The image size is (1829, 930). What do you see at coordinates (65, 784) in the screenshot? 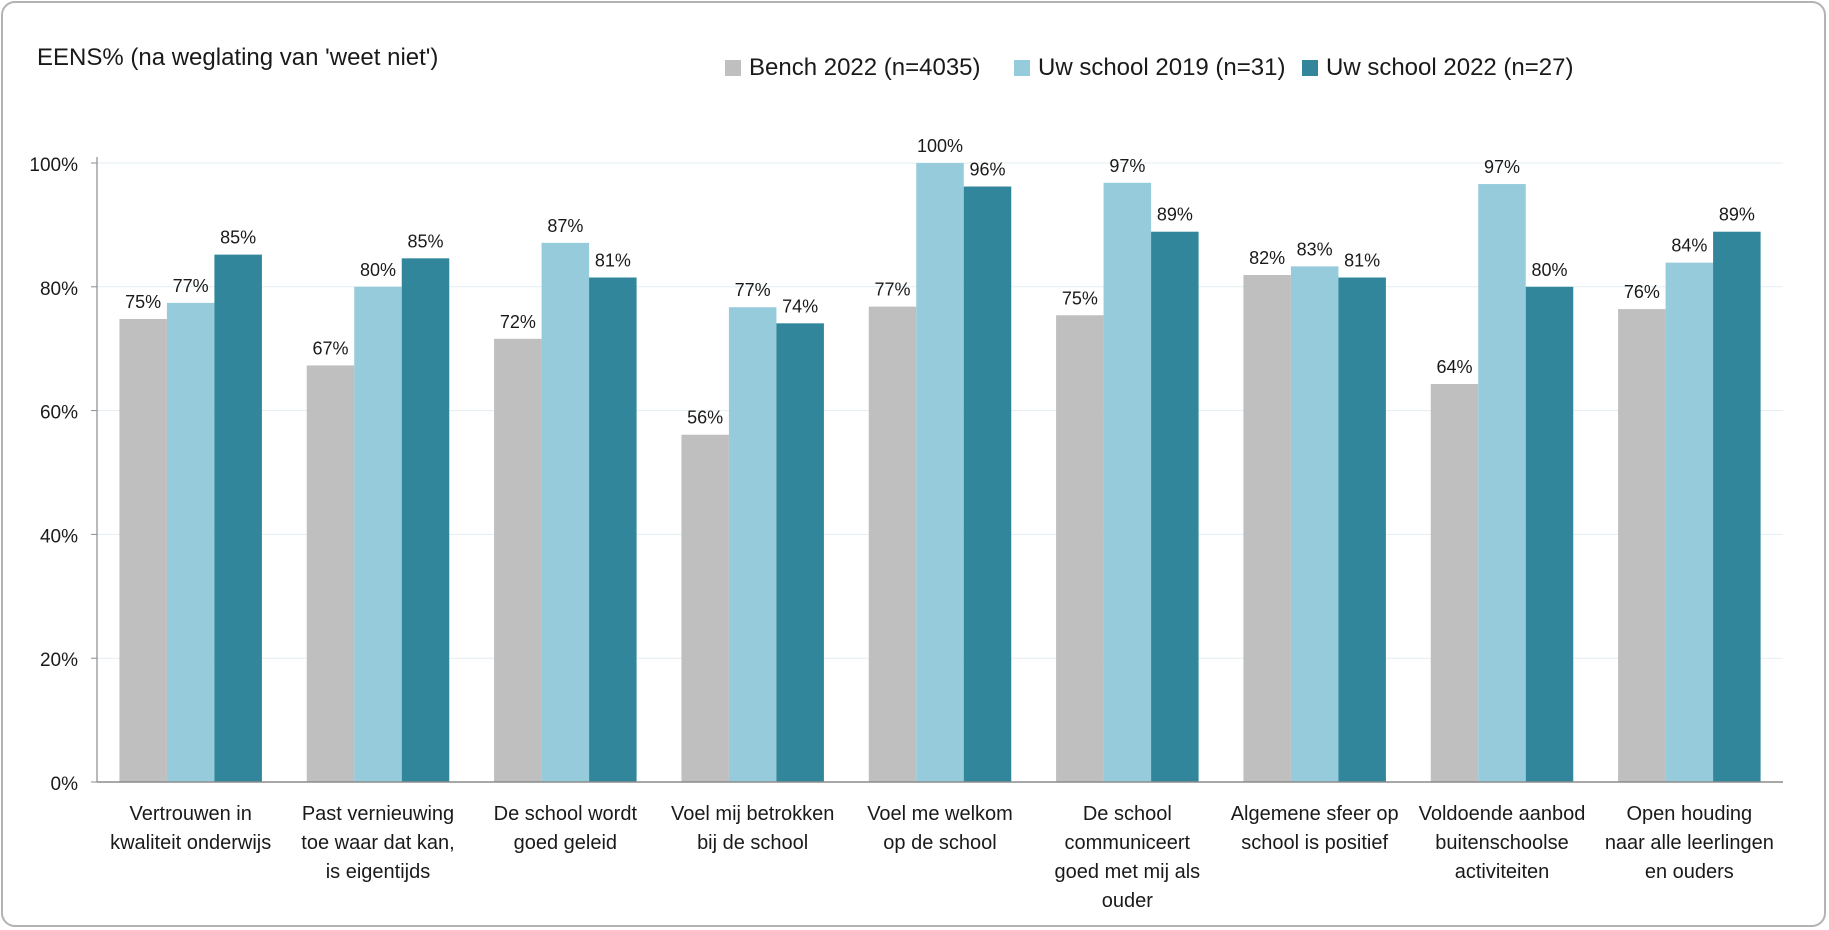
I see `y-tick-label: 0%` at bounding box center [65, 784].